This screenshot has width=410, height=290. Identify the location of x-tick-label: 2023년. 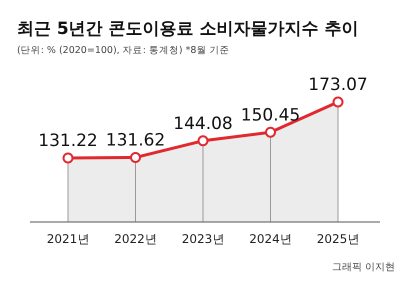
(203, 239).